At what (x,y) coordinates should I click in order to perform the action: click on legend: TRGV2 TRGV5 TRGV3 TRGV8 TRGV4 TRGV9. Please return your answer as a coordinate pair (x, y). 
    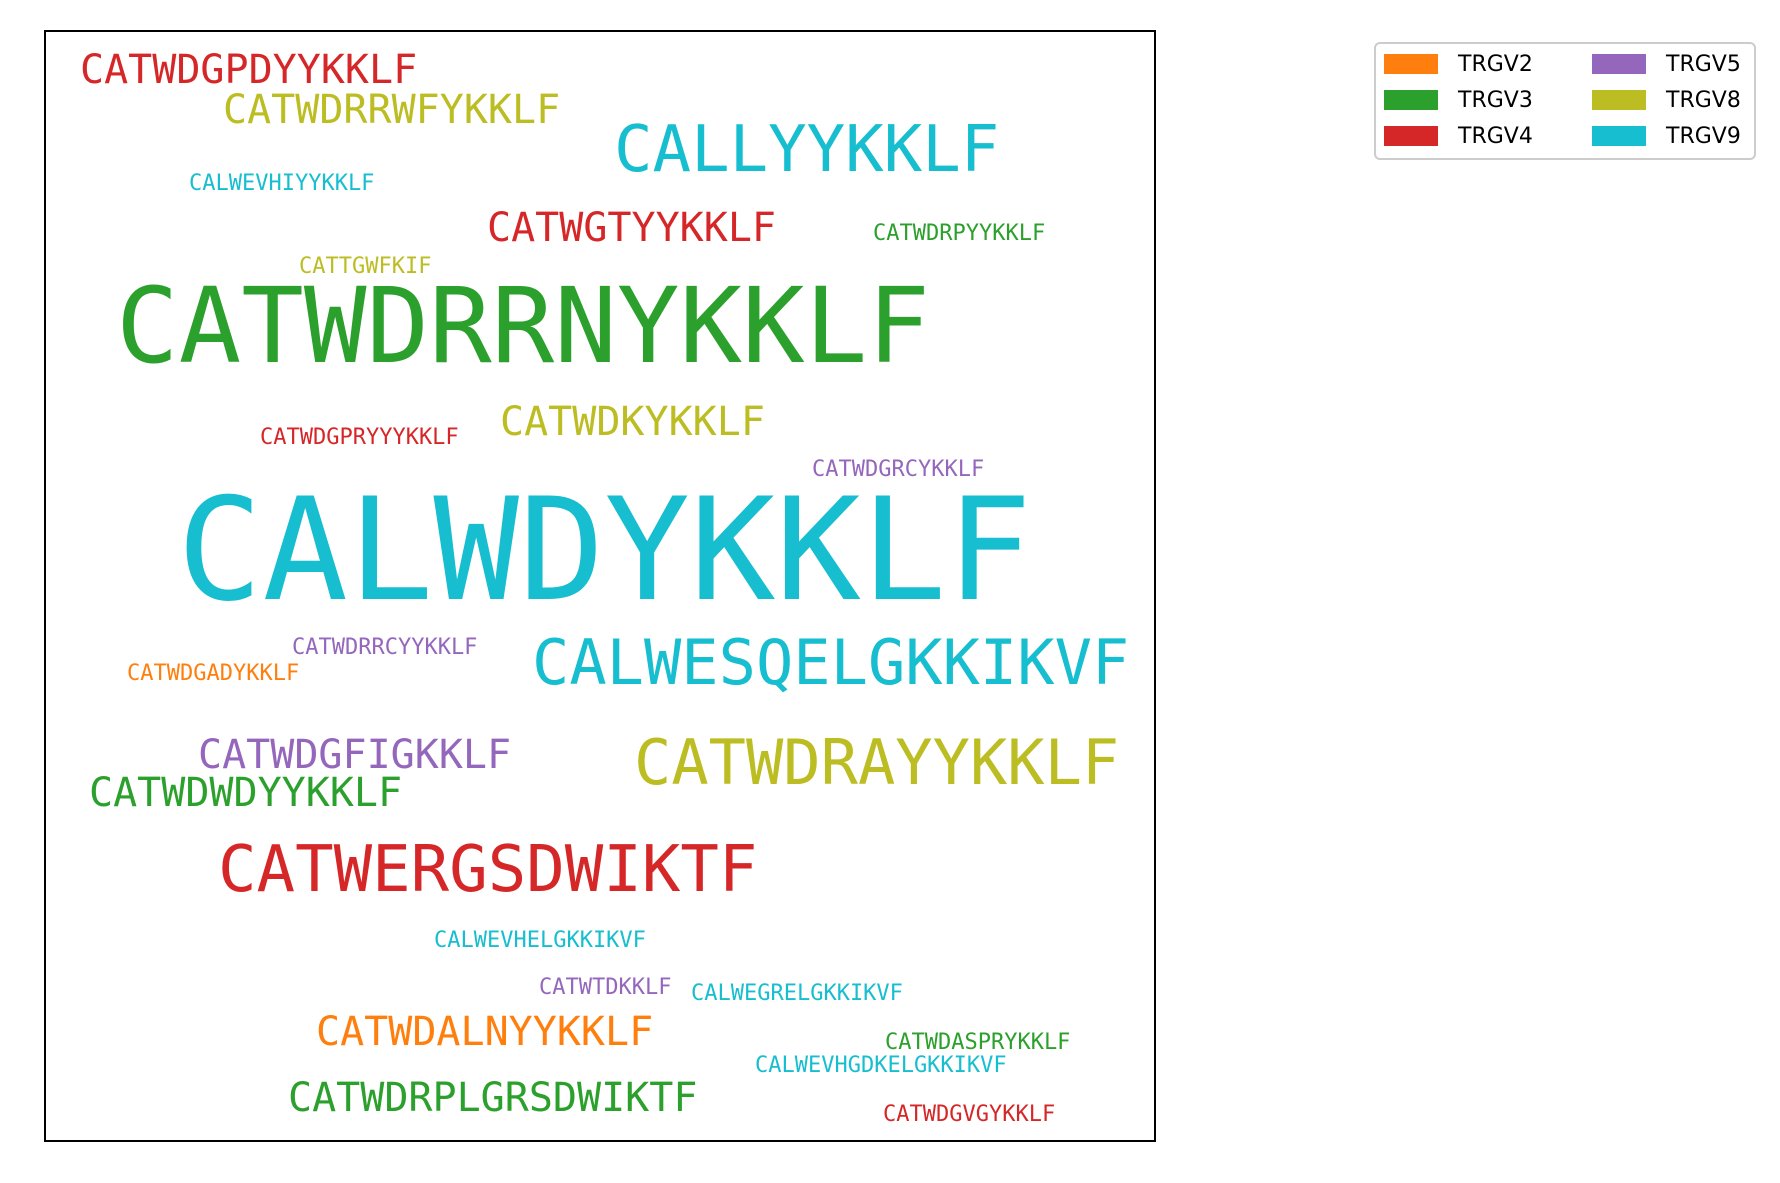
    Looking at the image, I should click on (1565, 101).